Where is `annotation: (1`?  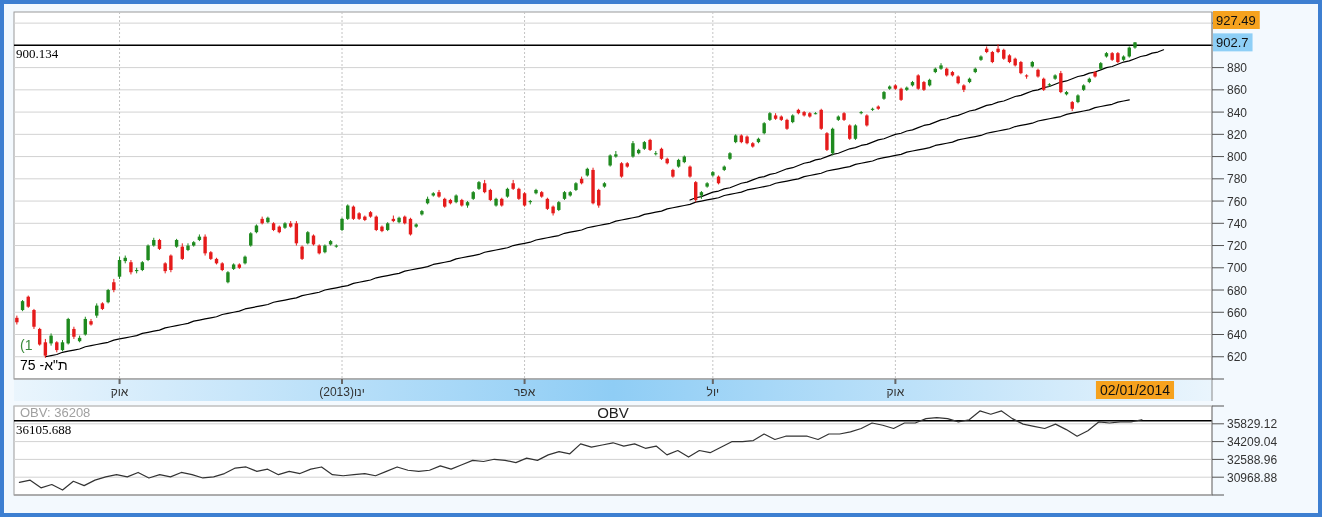 annotation: (1 is located at coordinates (26, 345).